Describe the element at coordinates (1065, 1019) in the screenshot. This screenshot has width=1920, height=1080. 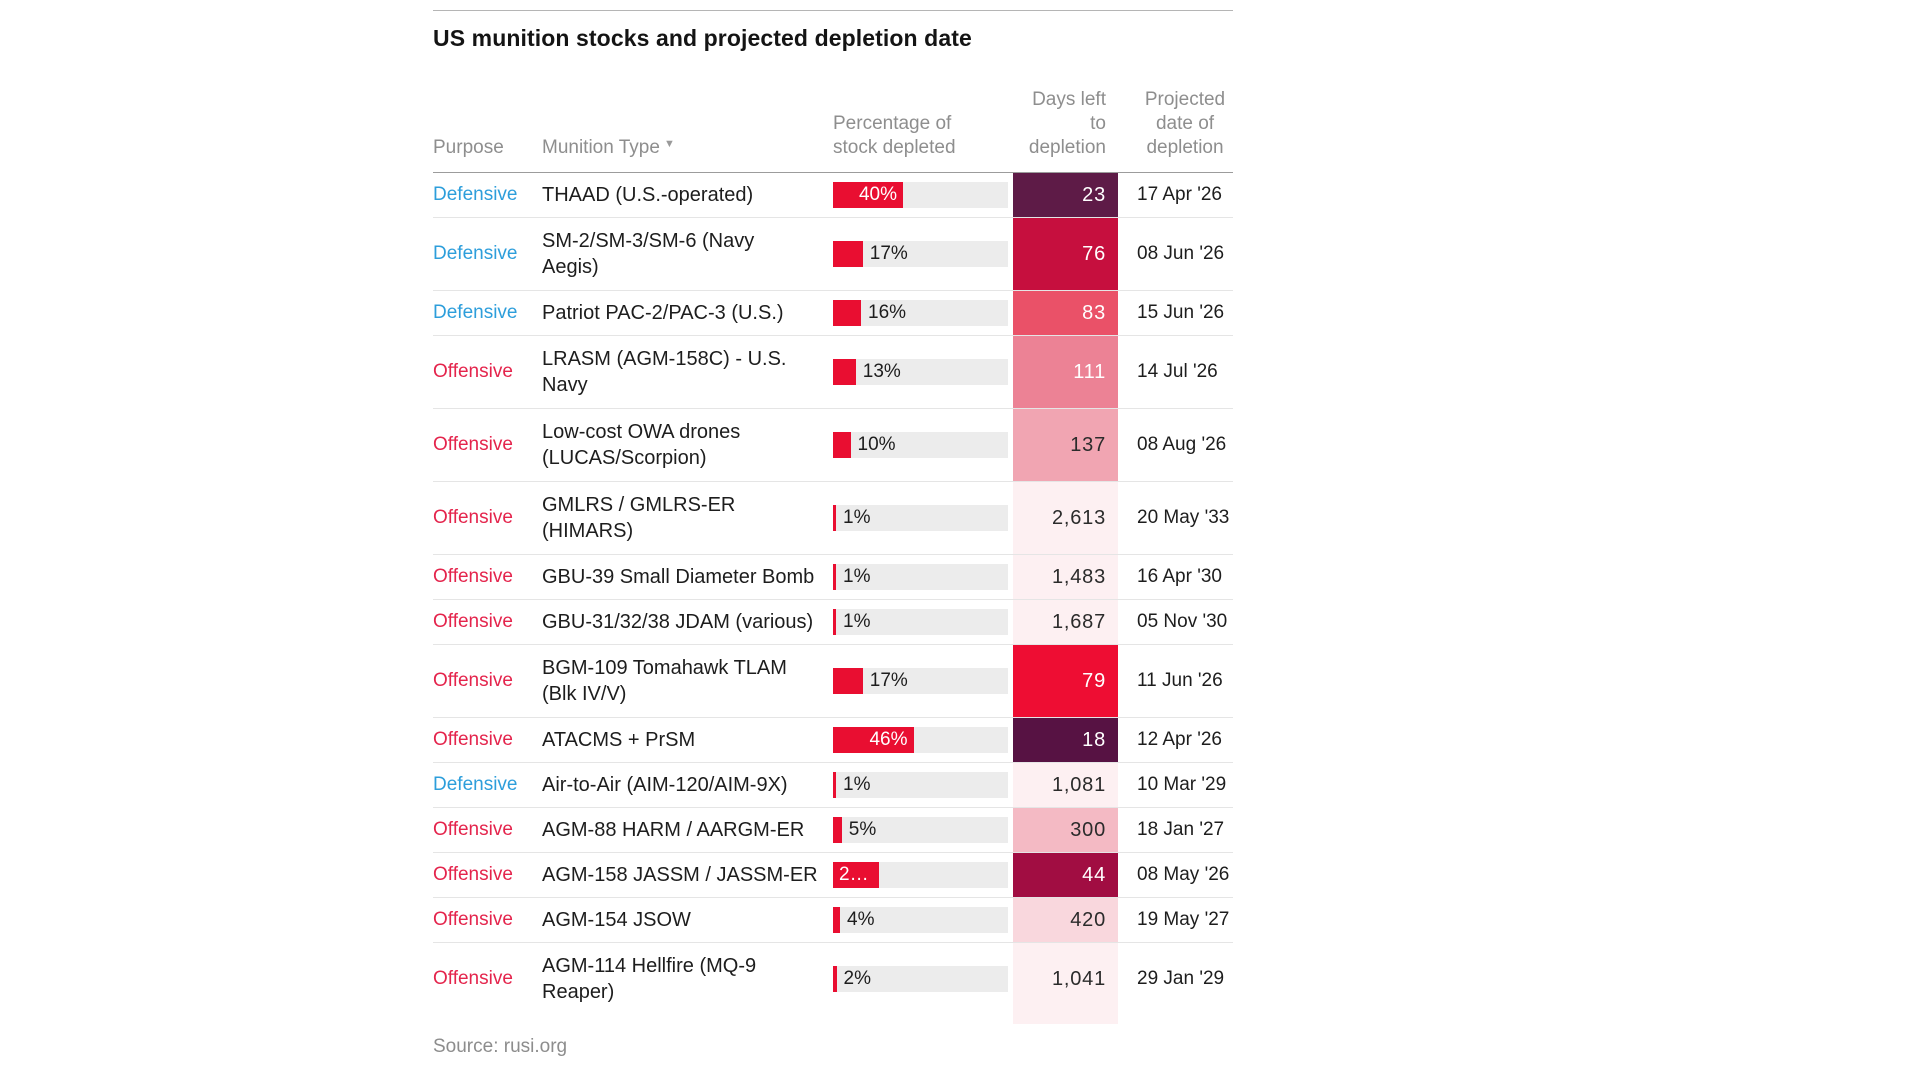
I see `days-column-stub` at that location.